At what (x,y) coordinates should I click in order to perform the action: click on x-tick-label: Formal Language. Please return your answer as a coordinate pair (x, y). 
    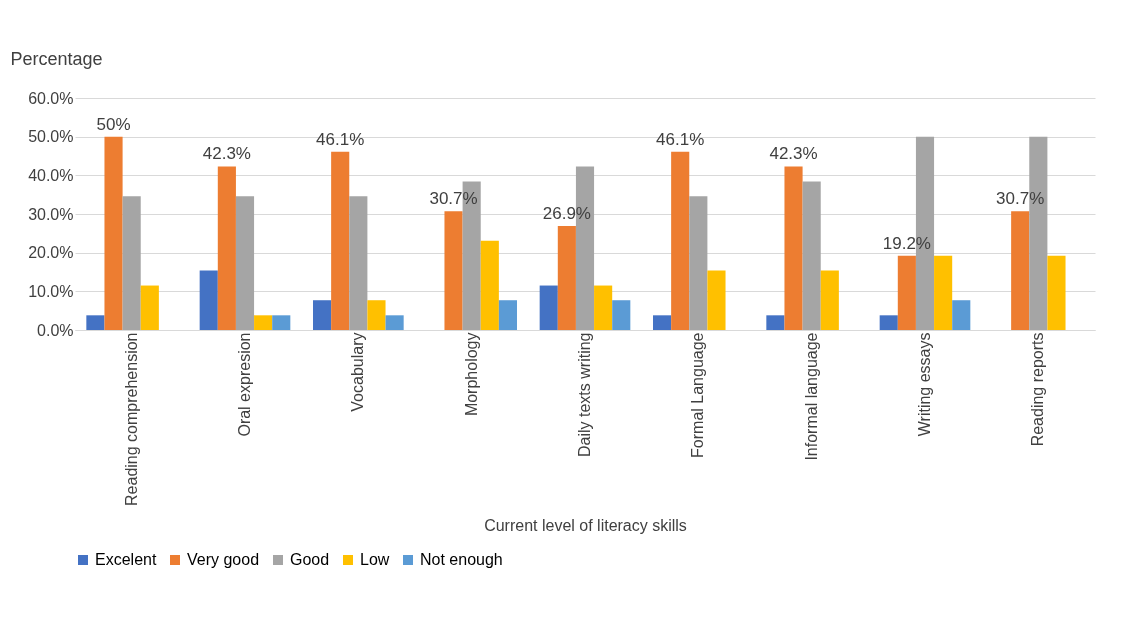
    Looking at the image, I should click on (698, 395).